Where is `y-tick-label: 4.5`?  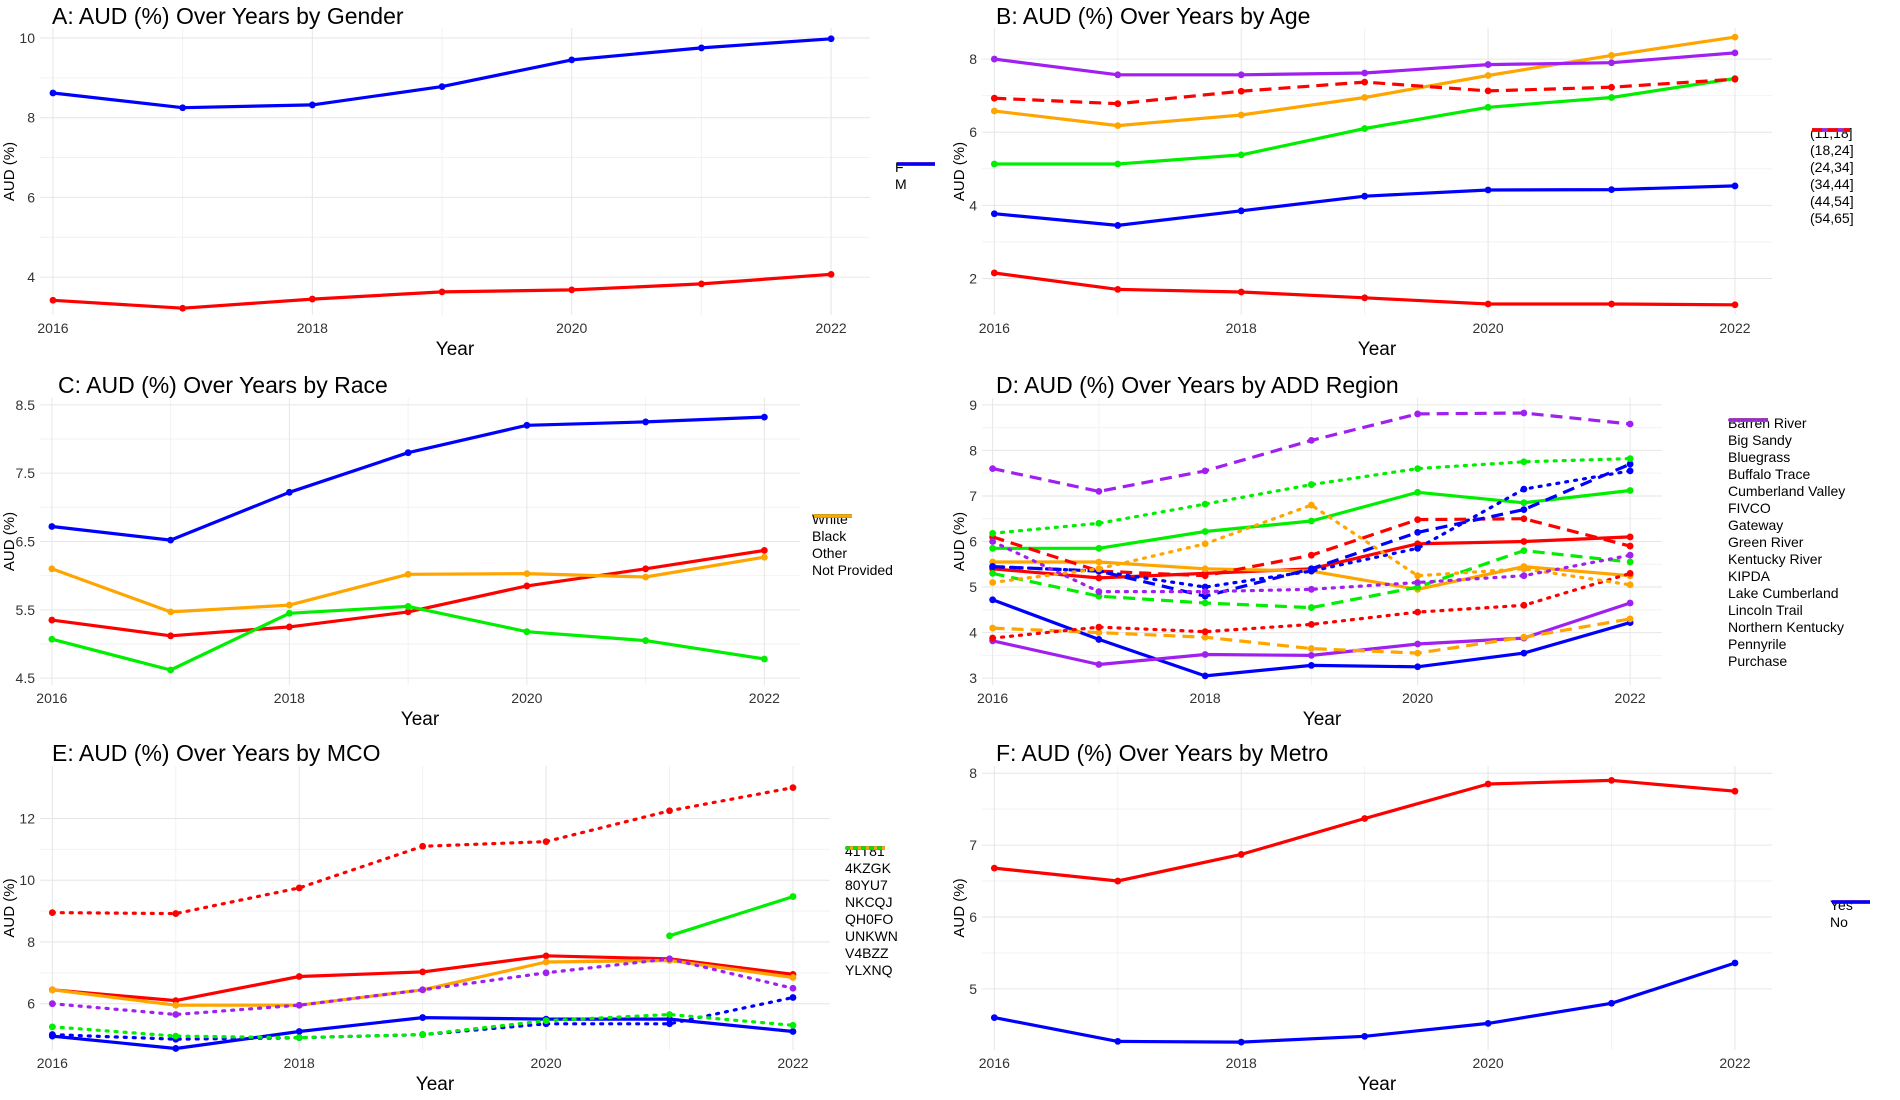
y-tick-label: 4.5 is located at coordinates (26, 678).